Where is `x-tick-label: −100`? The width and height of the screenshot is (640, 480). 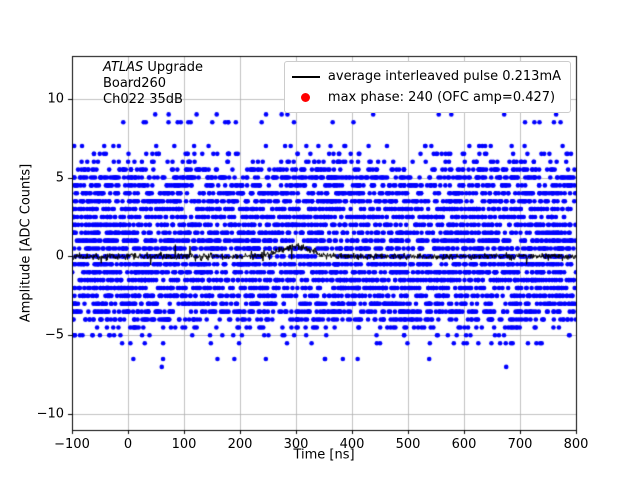 x-tick-label: −100 is located at coordinates (72, 444).